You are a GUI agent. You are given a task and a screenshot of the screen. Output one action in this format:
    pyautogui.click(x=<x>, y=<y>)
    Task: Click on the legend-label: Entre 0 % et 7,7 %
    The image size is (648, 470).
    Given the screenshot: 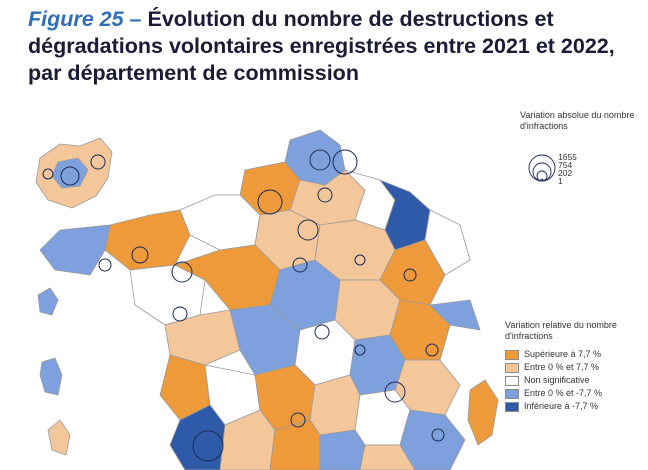 What is the action you would take?
    pyautogui.click(x=562, y=367)
    